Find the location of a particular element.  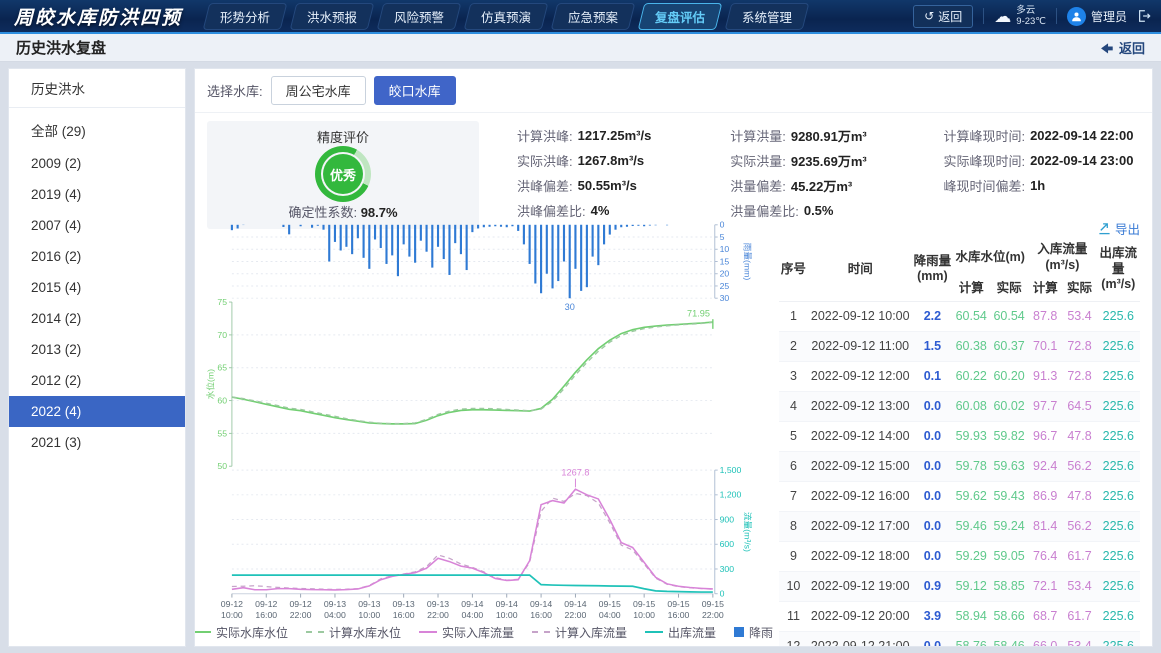

chart-legend: 实际水库水位 计算水库水位 实际入库流量 计算入库流量 出库流量 降雨 is located at coordinates (484, 632).